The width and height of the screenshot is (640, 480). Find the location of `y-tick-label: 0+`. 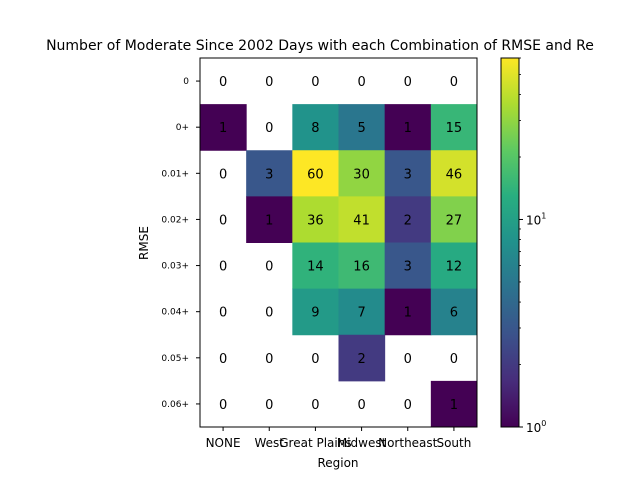

y-tick-label: 0+ is located at coordinates (182, 128).